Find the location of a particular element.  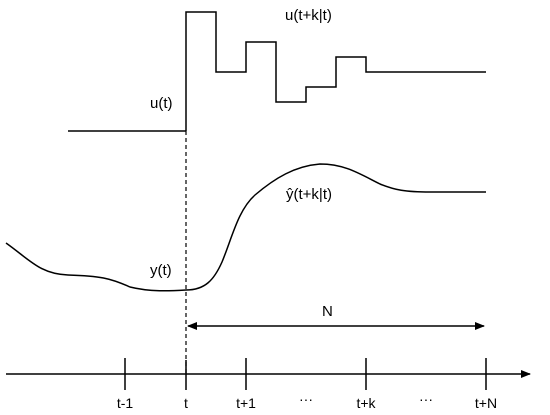

tick-label-ellipsis-2: ··· is located at coordinates (426, 399).